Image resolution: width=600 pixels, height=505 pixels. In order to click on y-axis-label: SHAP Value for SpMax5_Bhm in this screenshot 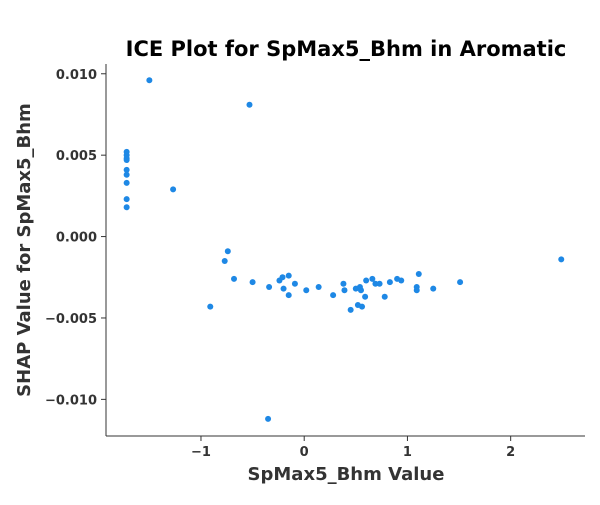, I will do `click(24, 250)`.